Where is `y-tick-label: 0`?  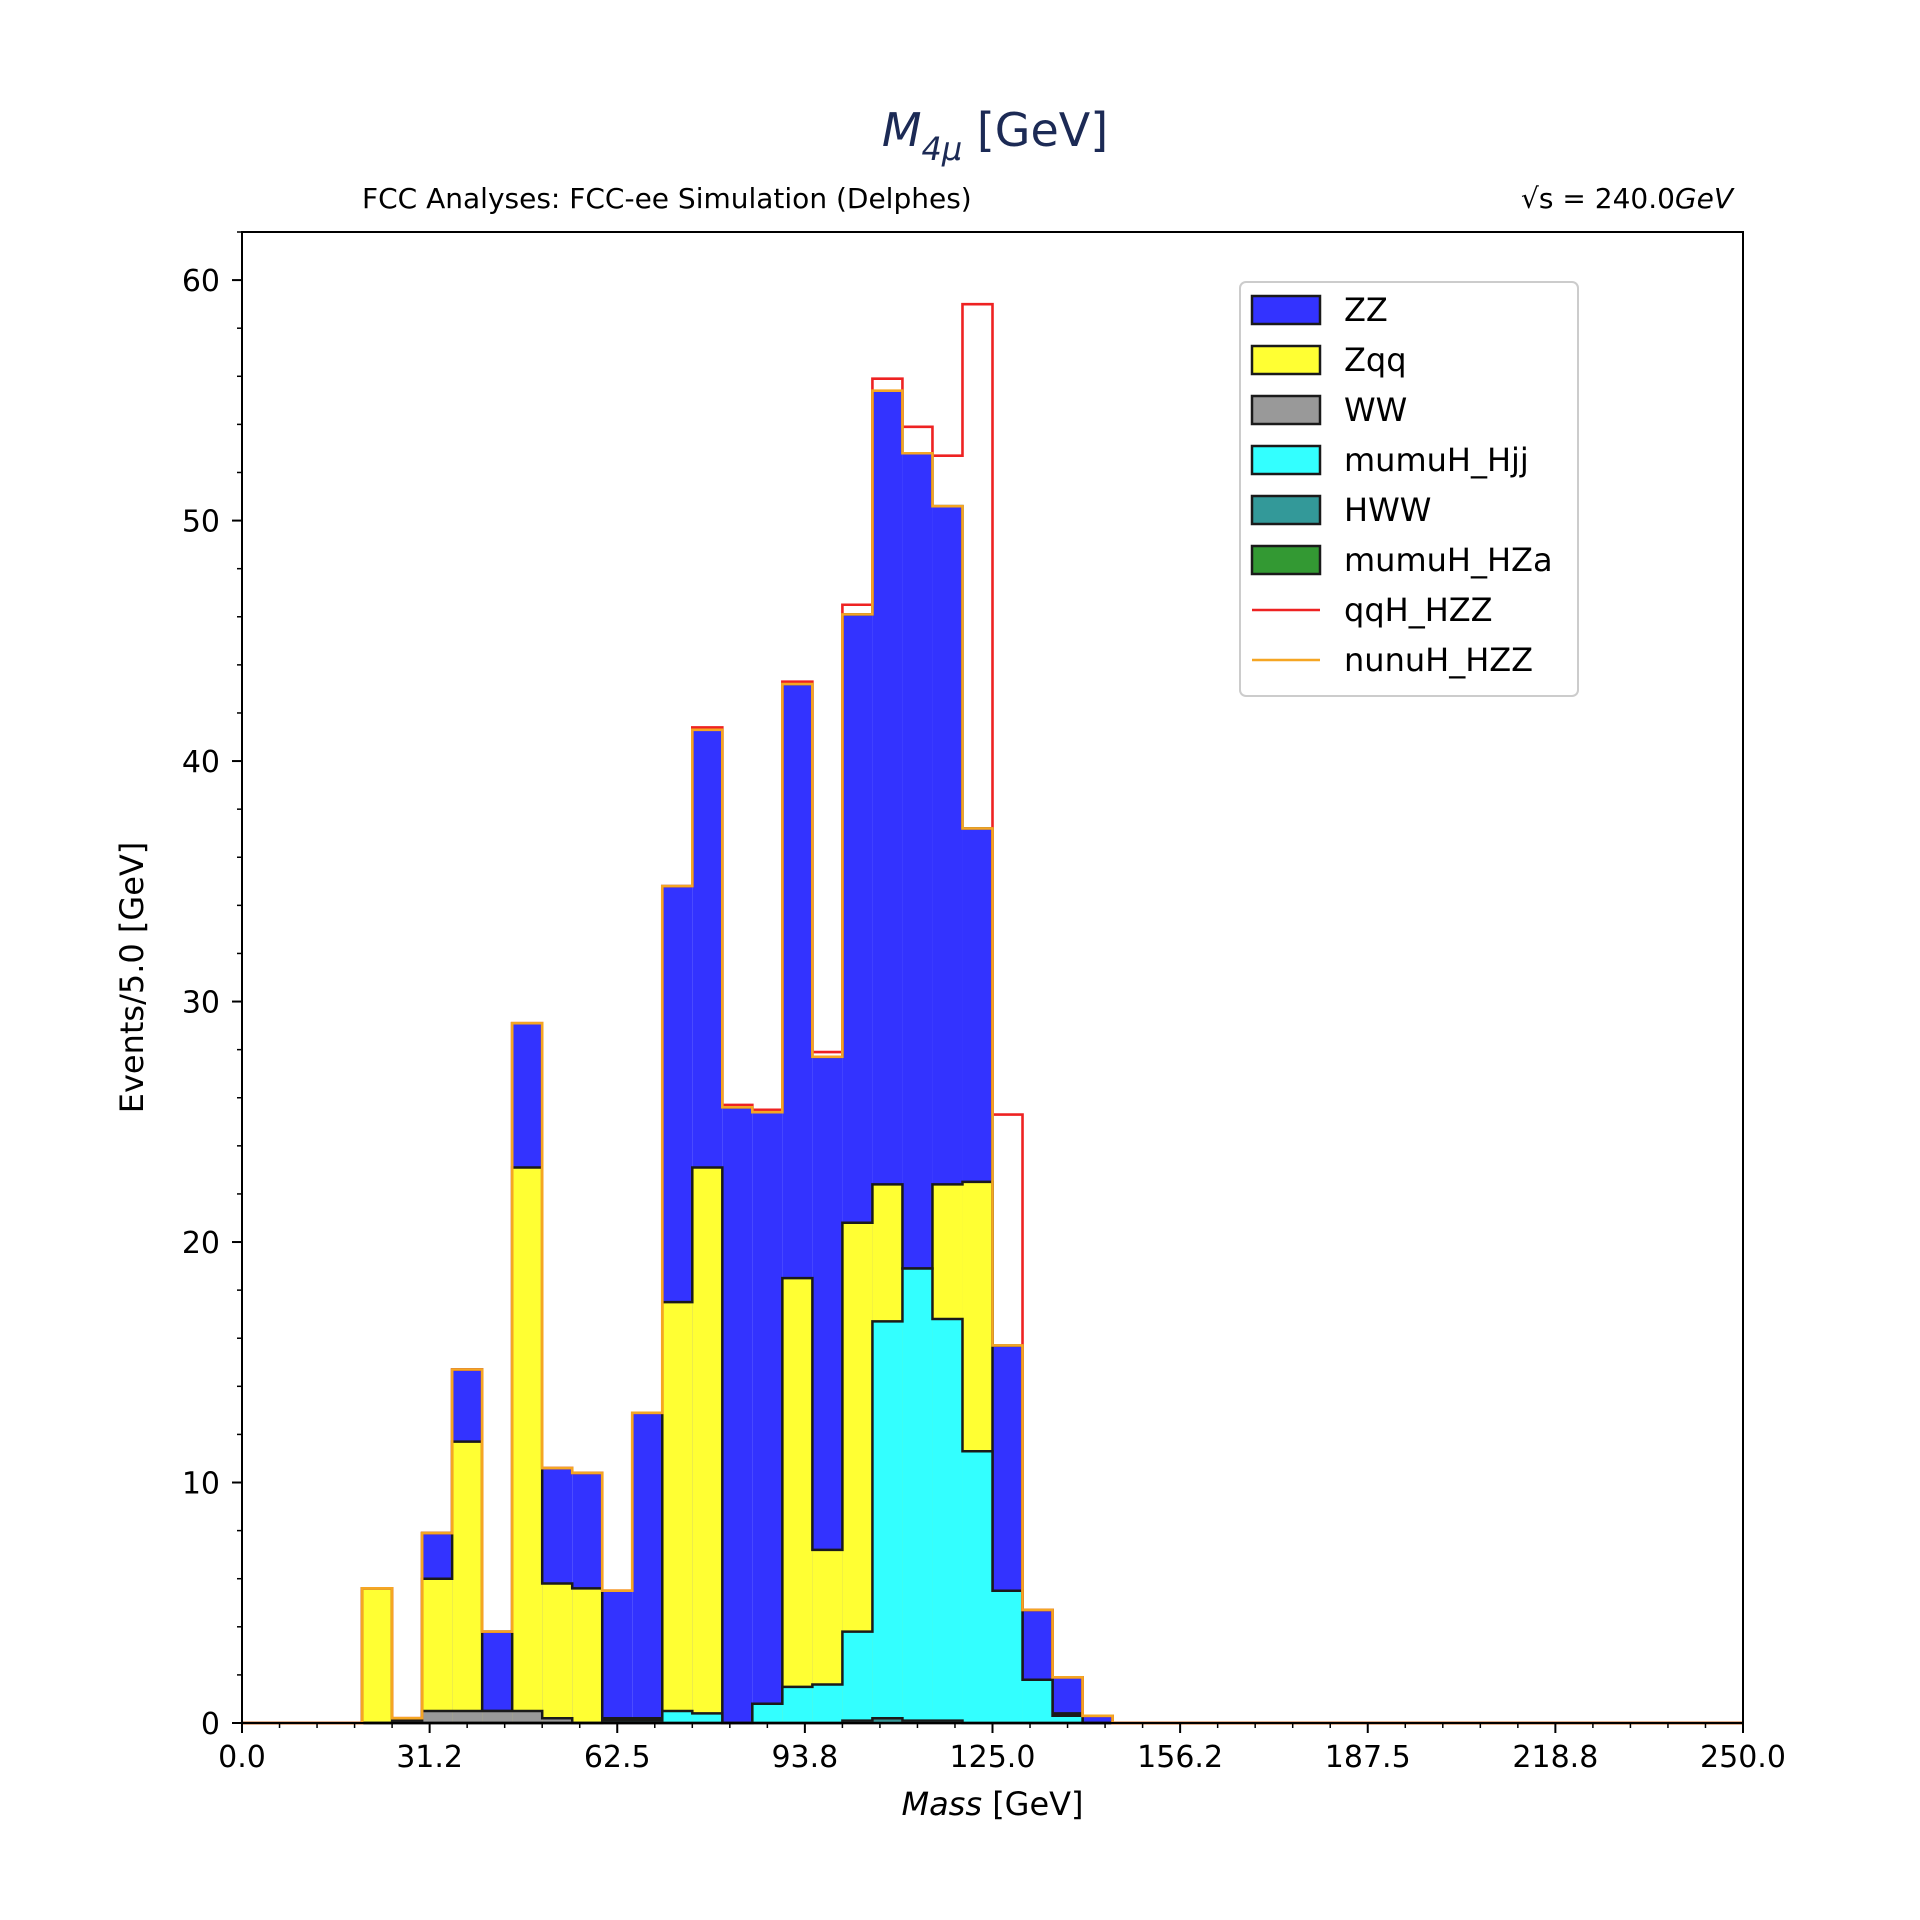 y-tick-label: 0 is located at coordinates (210, 1724).